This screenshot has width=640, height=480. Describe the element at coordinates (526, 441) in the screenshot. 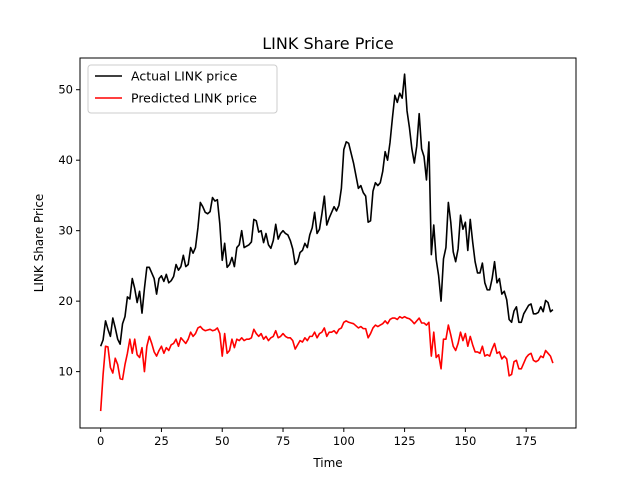

I see `x-tick-label: 175` at that location.